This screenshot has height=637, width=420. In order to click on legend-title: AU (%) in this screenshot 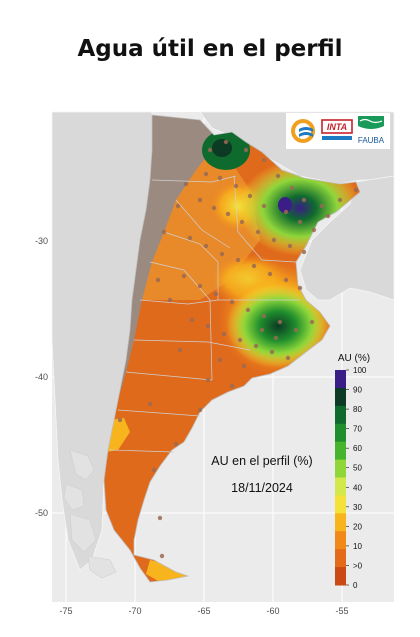, I will do `click(354, 358)`.